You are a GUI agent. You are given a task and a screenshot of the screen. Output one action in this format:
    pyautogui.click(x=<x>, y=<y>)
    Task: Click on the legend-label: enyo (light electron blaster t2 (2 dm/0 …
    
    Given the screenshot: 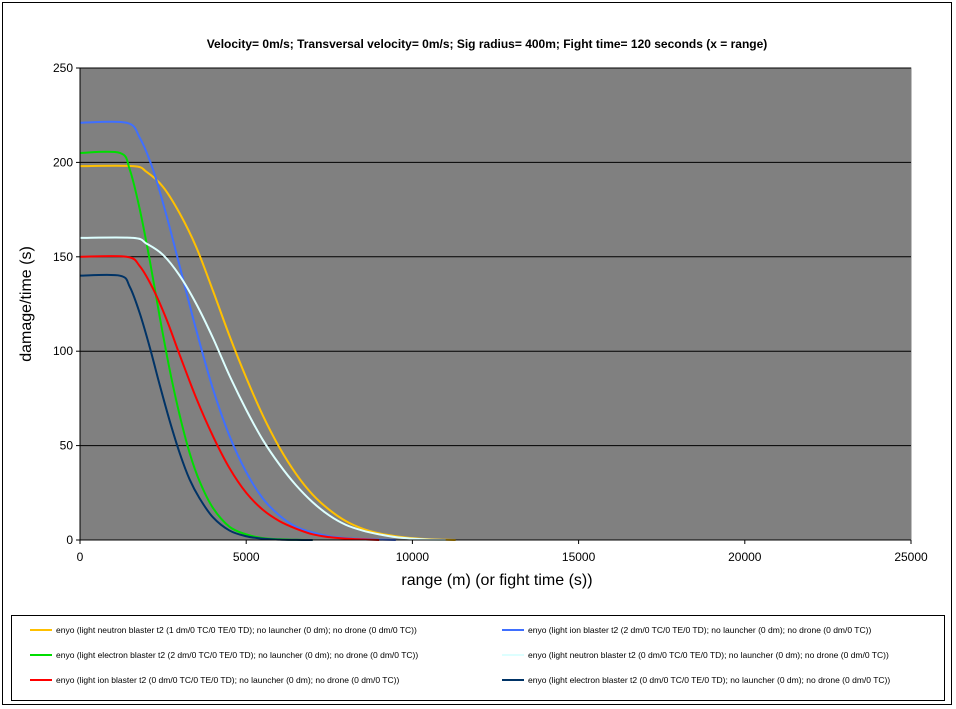 What is the action you would take?
    pyautogui.click(x=237, y=655)
    